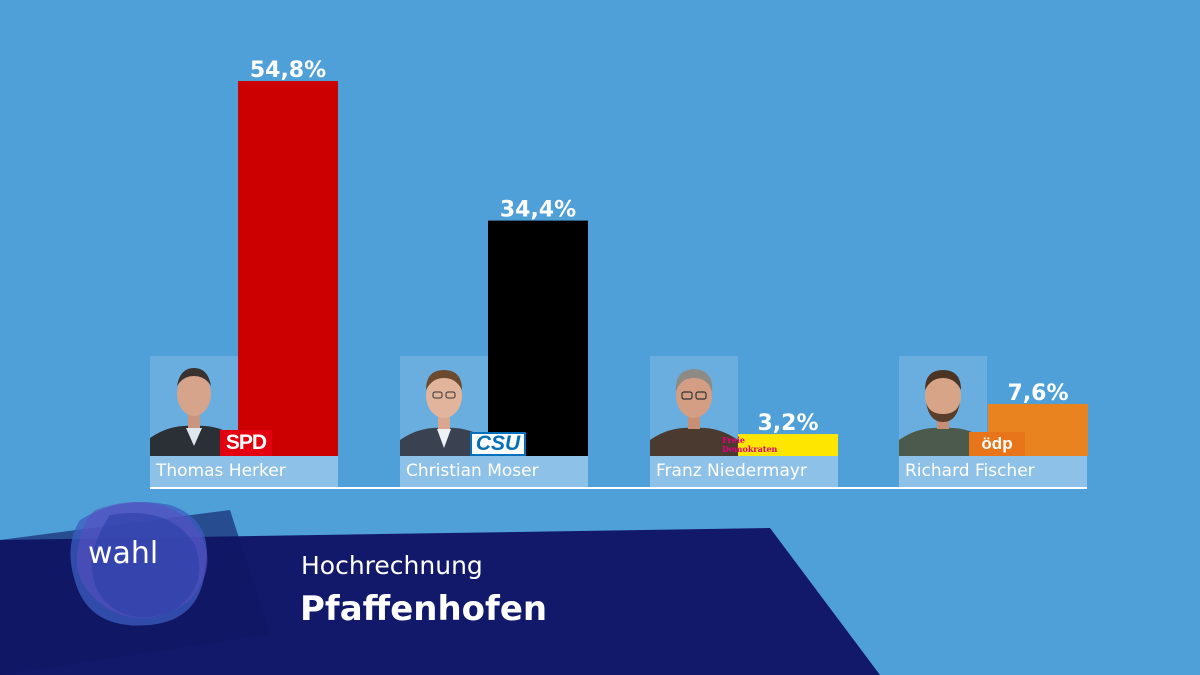 Image resolution: width=1200 pixels, height=675 pixels. Describe the element at coordinates (993, 421) in the screenshot. I see `candidate-card-fischer: ödp Richard Fischer` at that location.